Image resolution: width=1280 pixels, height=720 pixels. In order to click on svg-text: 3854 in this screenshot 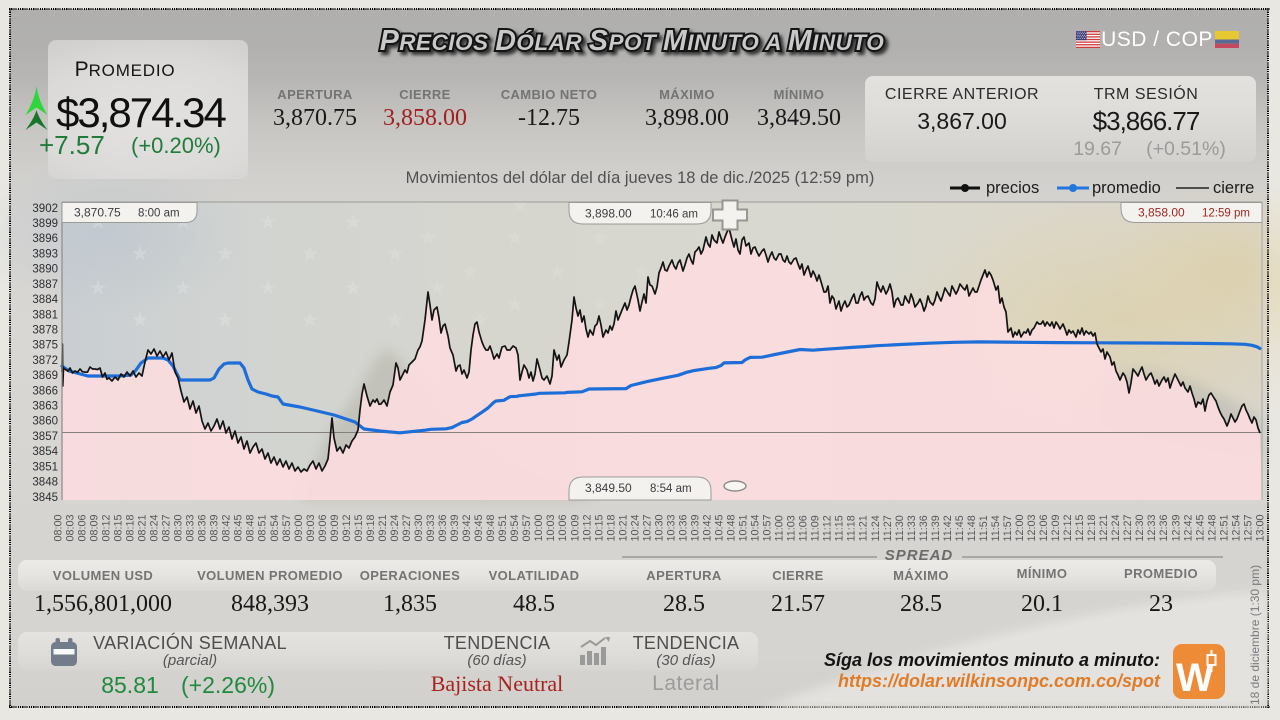, I will do `click(45, 452)`.